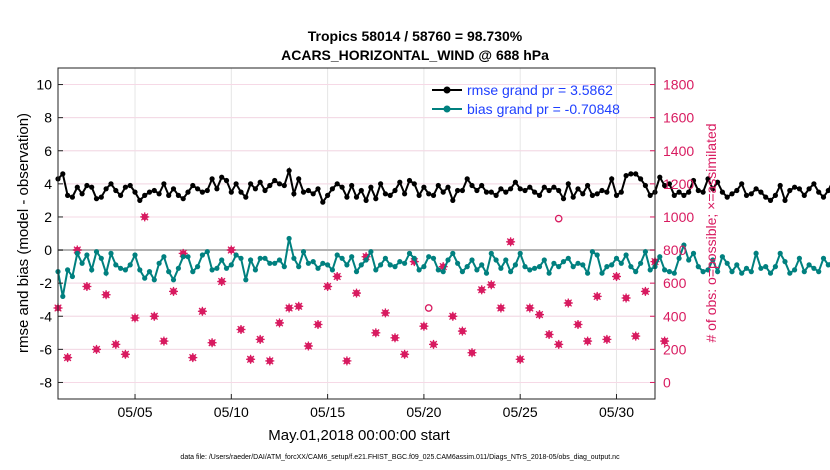 The width and height of the screenshot is (830, 470). What do you see at coordinates (493, 263) in the screenshot?
I see `obs-possible-series` at bounding box center [493, 263].